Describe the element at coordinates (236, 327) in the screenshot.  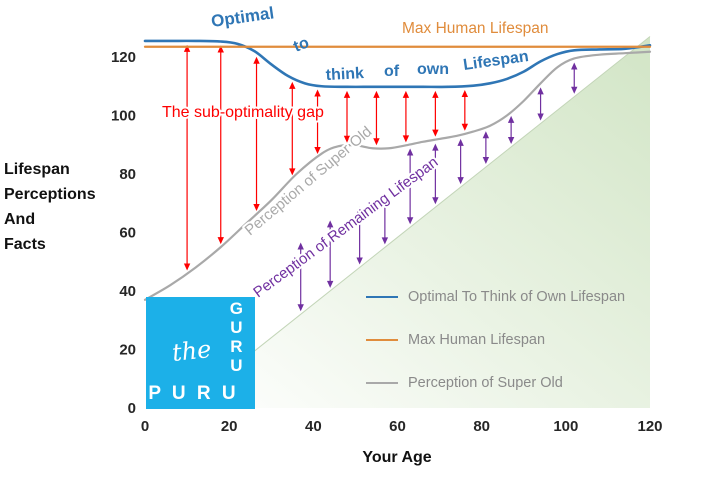
I see `logo-letter-u1: U` at that location.